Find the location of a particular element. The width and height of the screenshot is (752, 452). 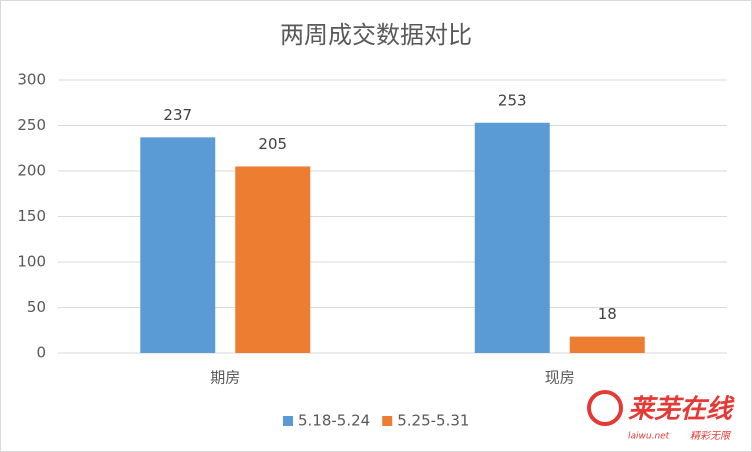

y-tick-label: 250 is located at coordinates (31, 125).